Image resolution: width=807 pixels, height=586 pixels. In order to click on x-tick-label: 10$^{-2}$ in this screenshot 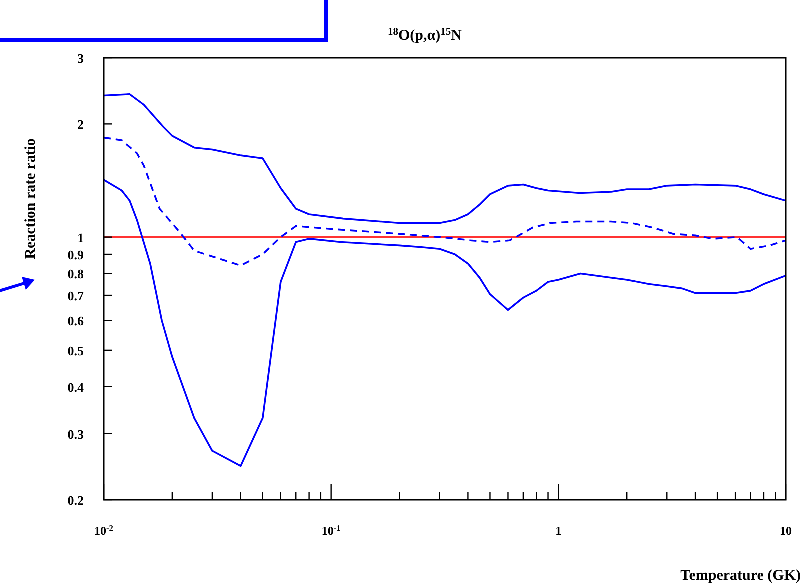, I will do `click(104, 531)`.